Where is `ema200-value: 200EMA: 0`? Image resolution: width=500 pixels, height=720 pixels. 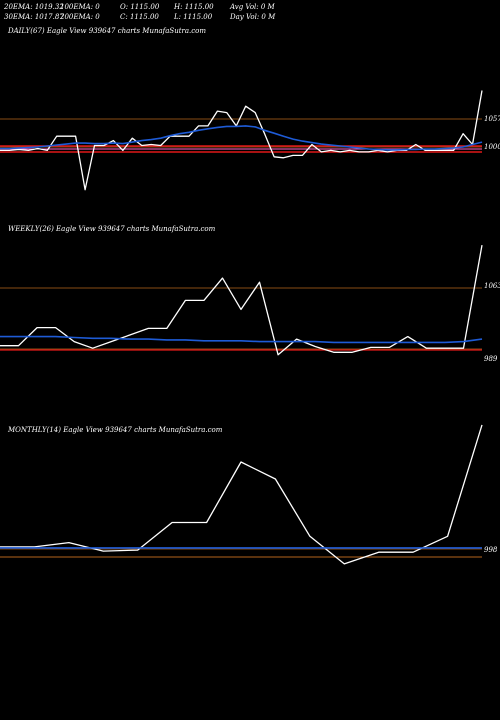 ema200-value: 200EMA: 0 is located at coordinates (80, 17).